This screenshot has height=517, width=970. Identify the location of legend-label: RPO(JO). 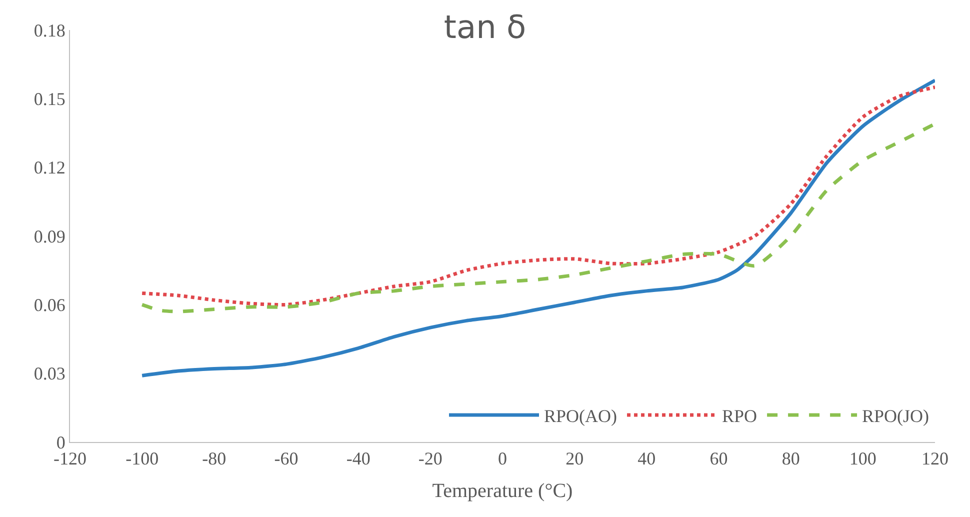
(896, 416).